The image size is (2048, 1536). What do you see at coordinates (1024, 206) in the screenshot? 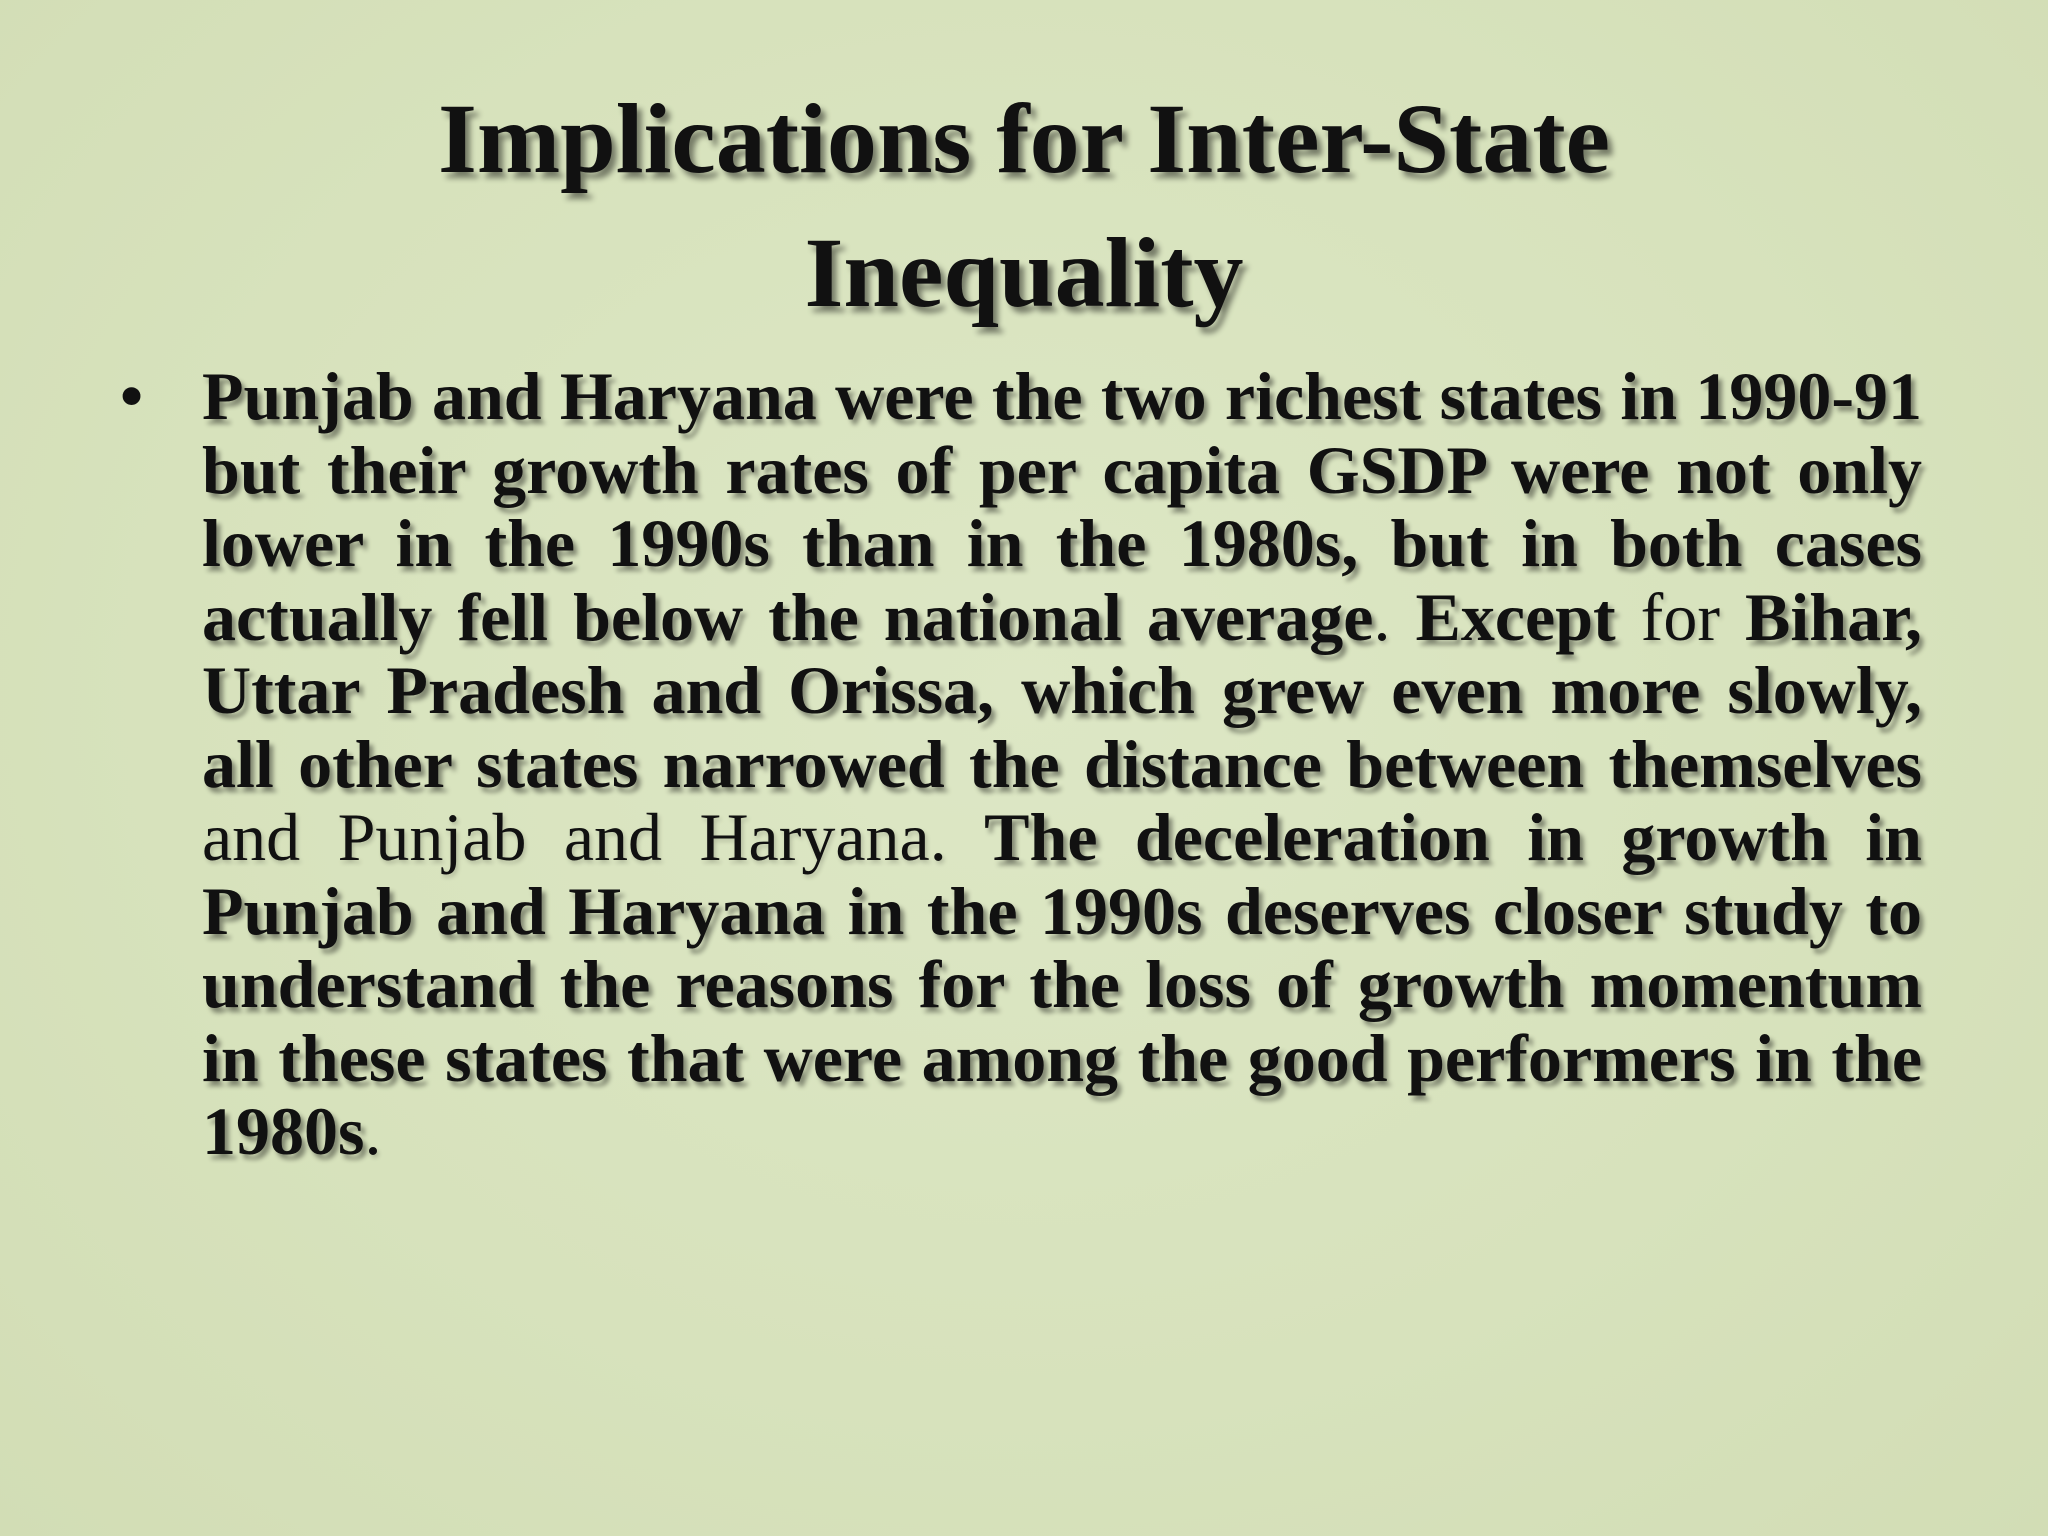
I see `slide-title: Implications for Inter-State Inequality` at bounding box center [1024, 206].